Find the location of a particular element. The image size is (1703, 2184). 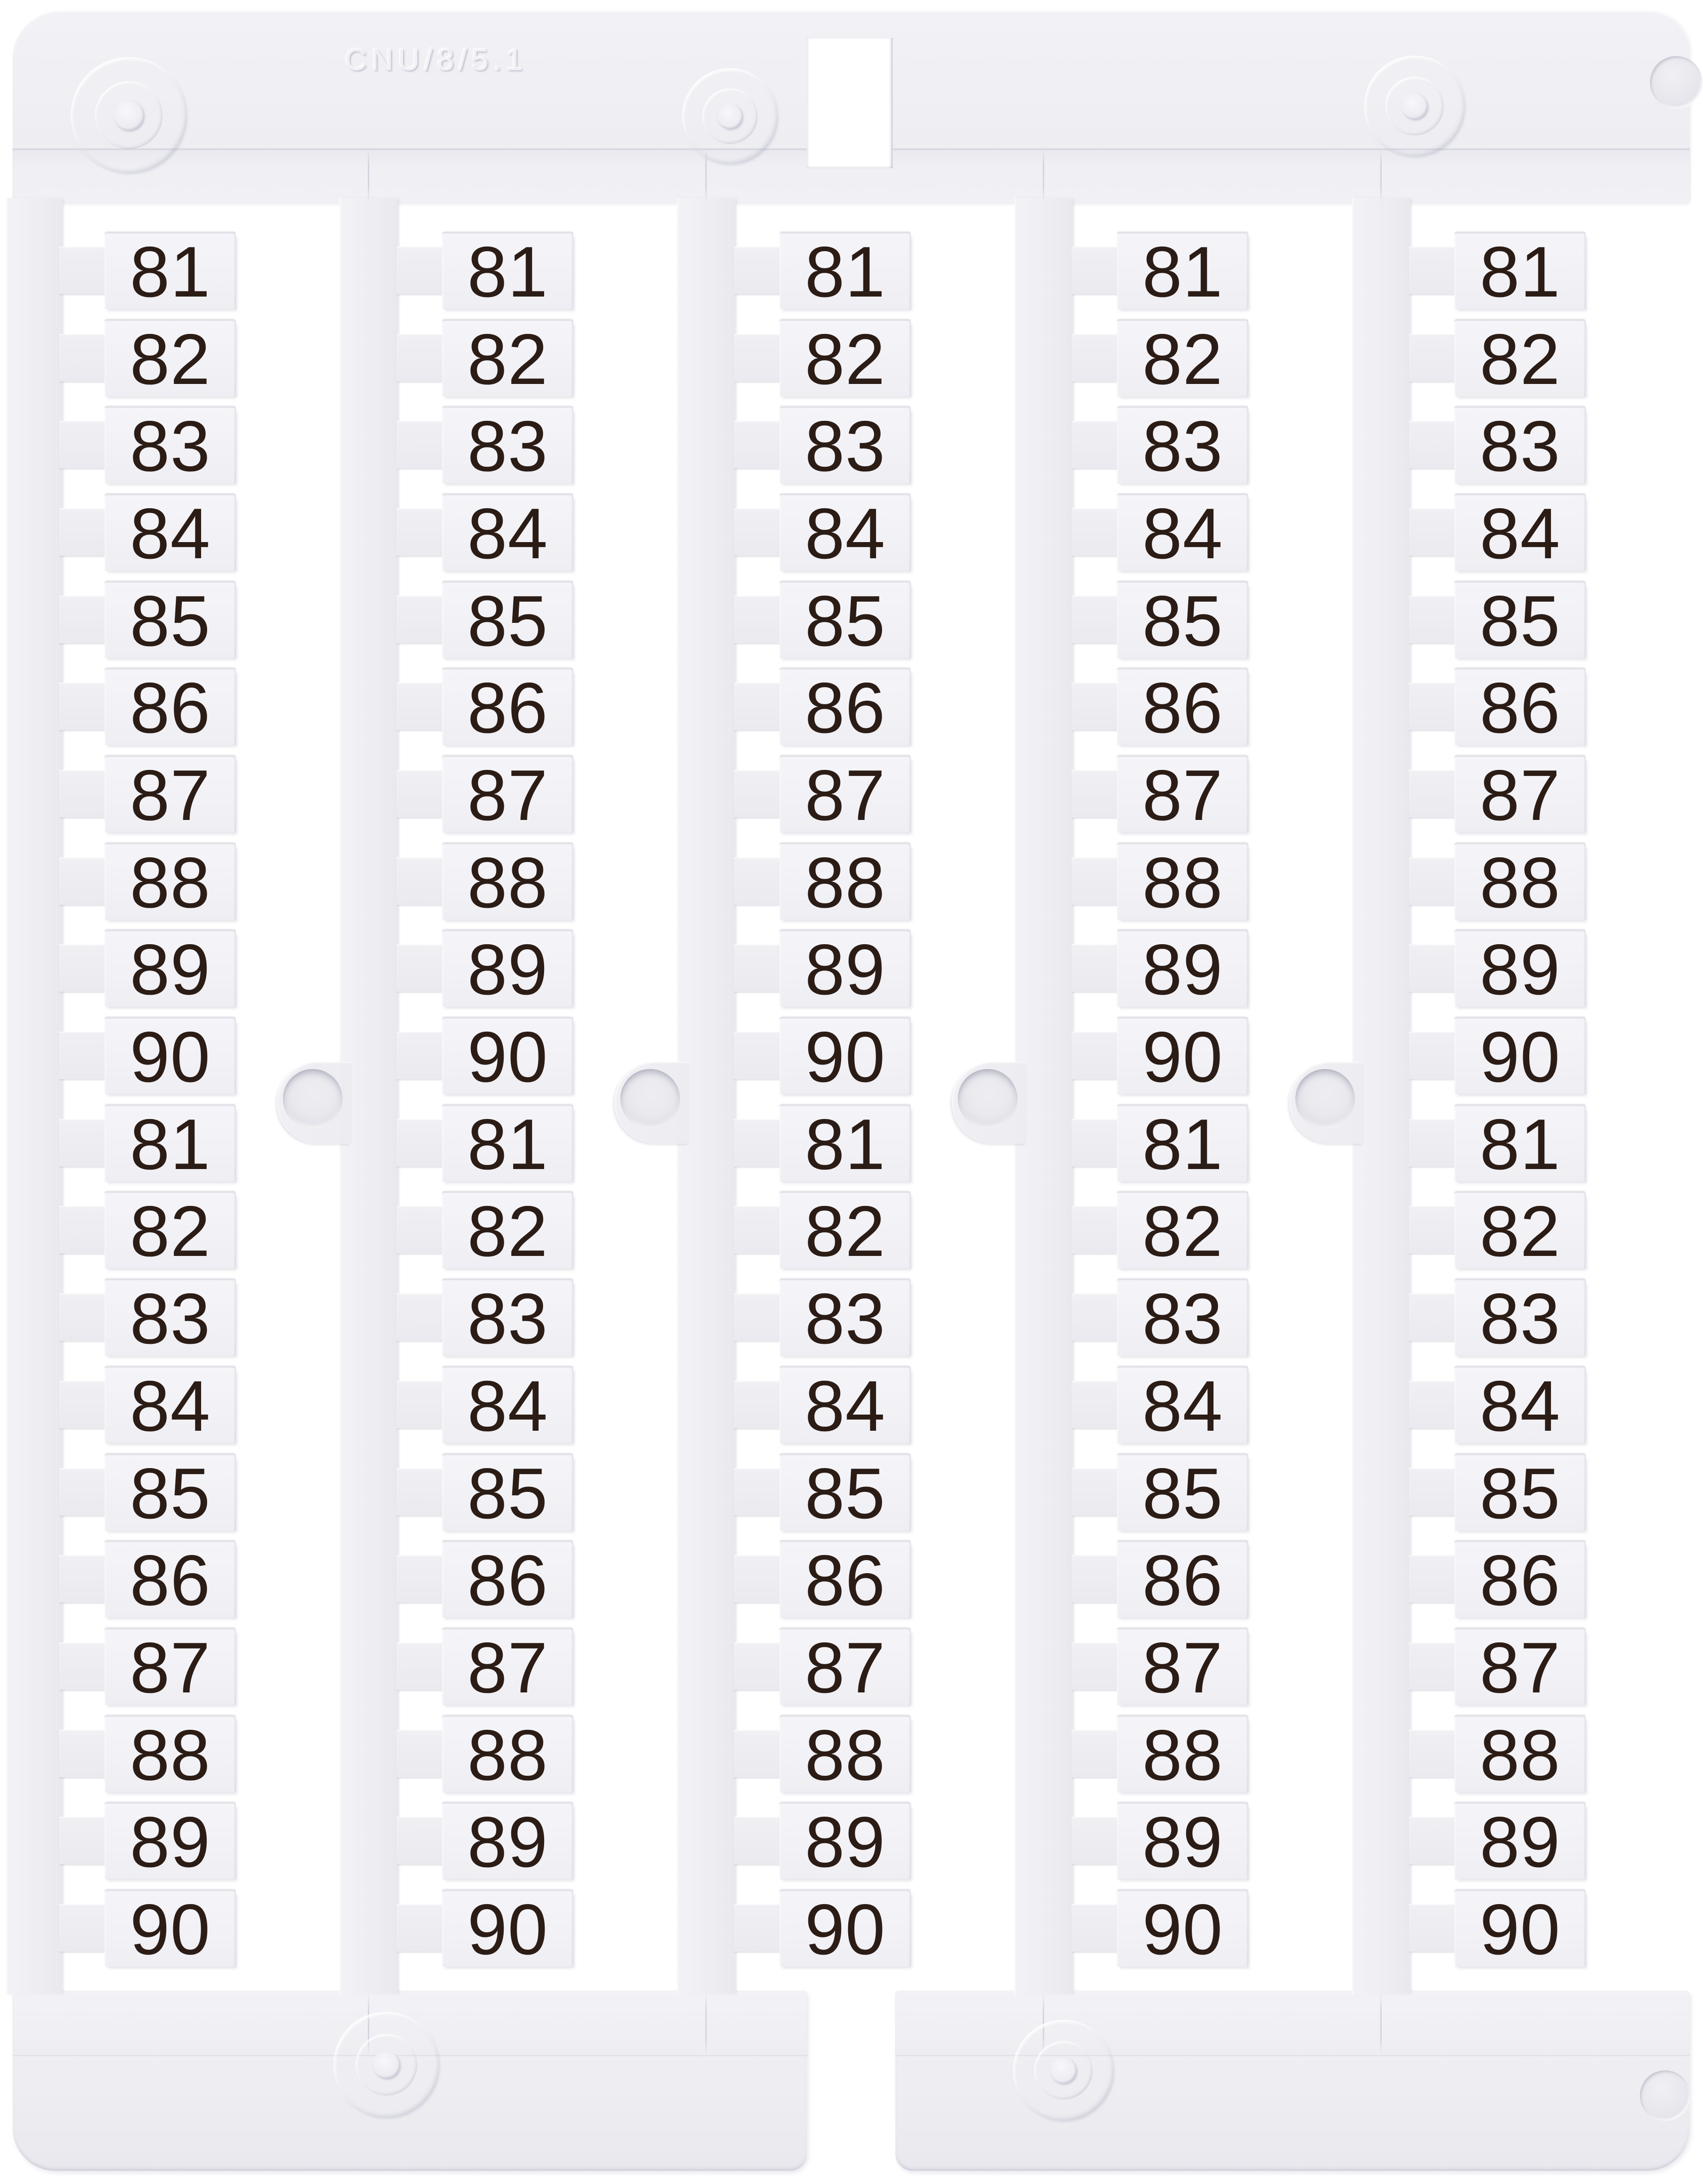

card-bottom-ledge-left is located at coordinates (410, 2023).